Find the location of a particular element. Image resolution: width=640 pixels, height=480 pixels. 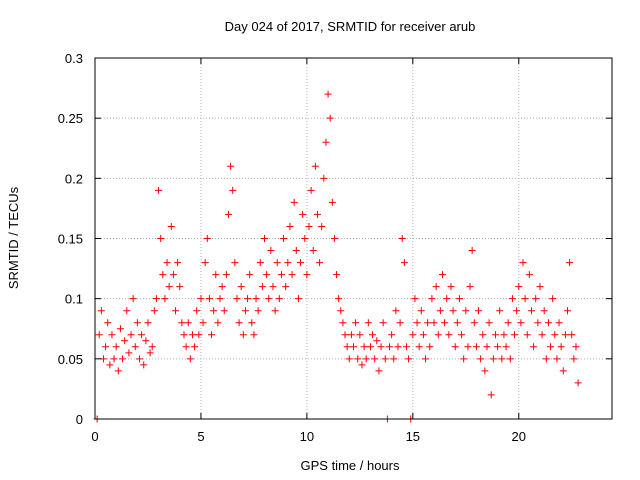

y-tick-labels: 0 0.05 0.1 0.15 0.2 0.25 0.3 is located at coordinates (70, 239).